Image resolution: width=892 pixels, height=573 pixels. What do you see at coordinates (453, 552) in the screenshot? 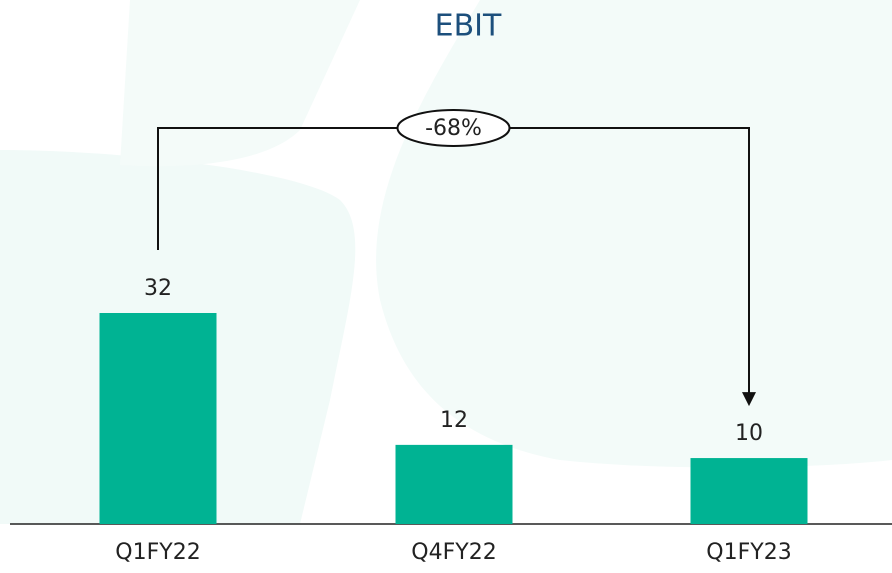
I see `x-tick-label: Q4FY22` at bounding box center [453, 552].